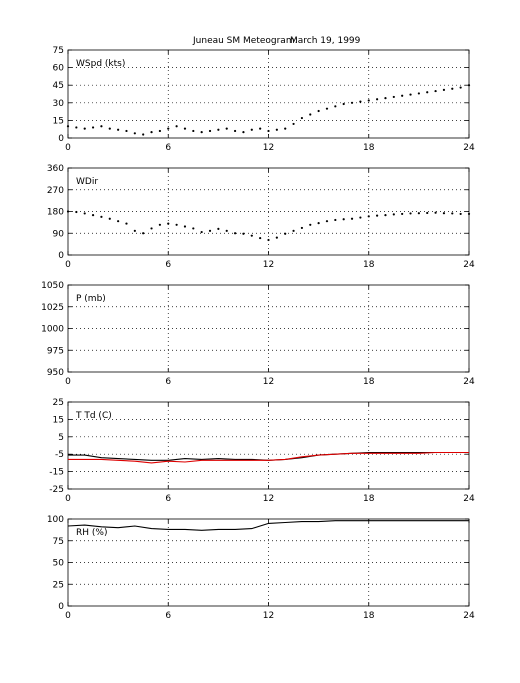 Image resolution: width=520 pixels, height=683 pixels. I want to click on y-tick-label: 975, so click(55, 351).